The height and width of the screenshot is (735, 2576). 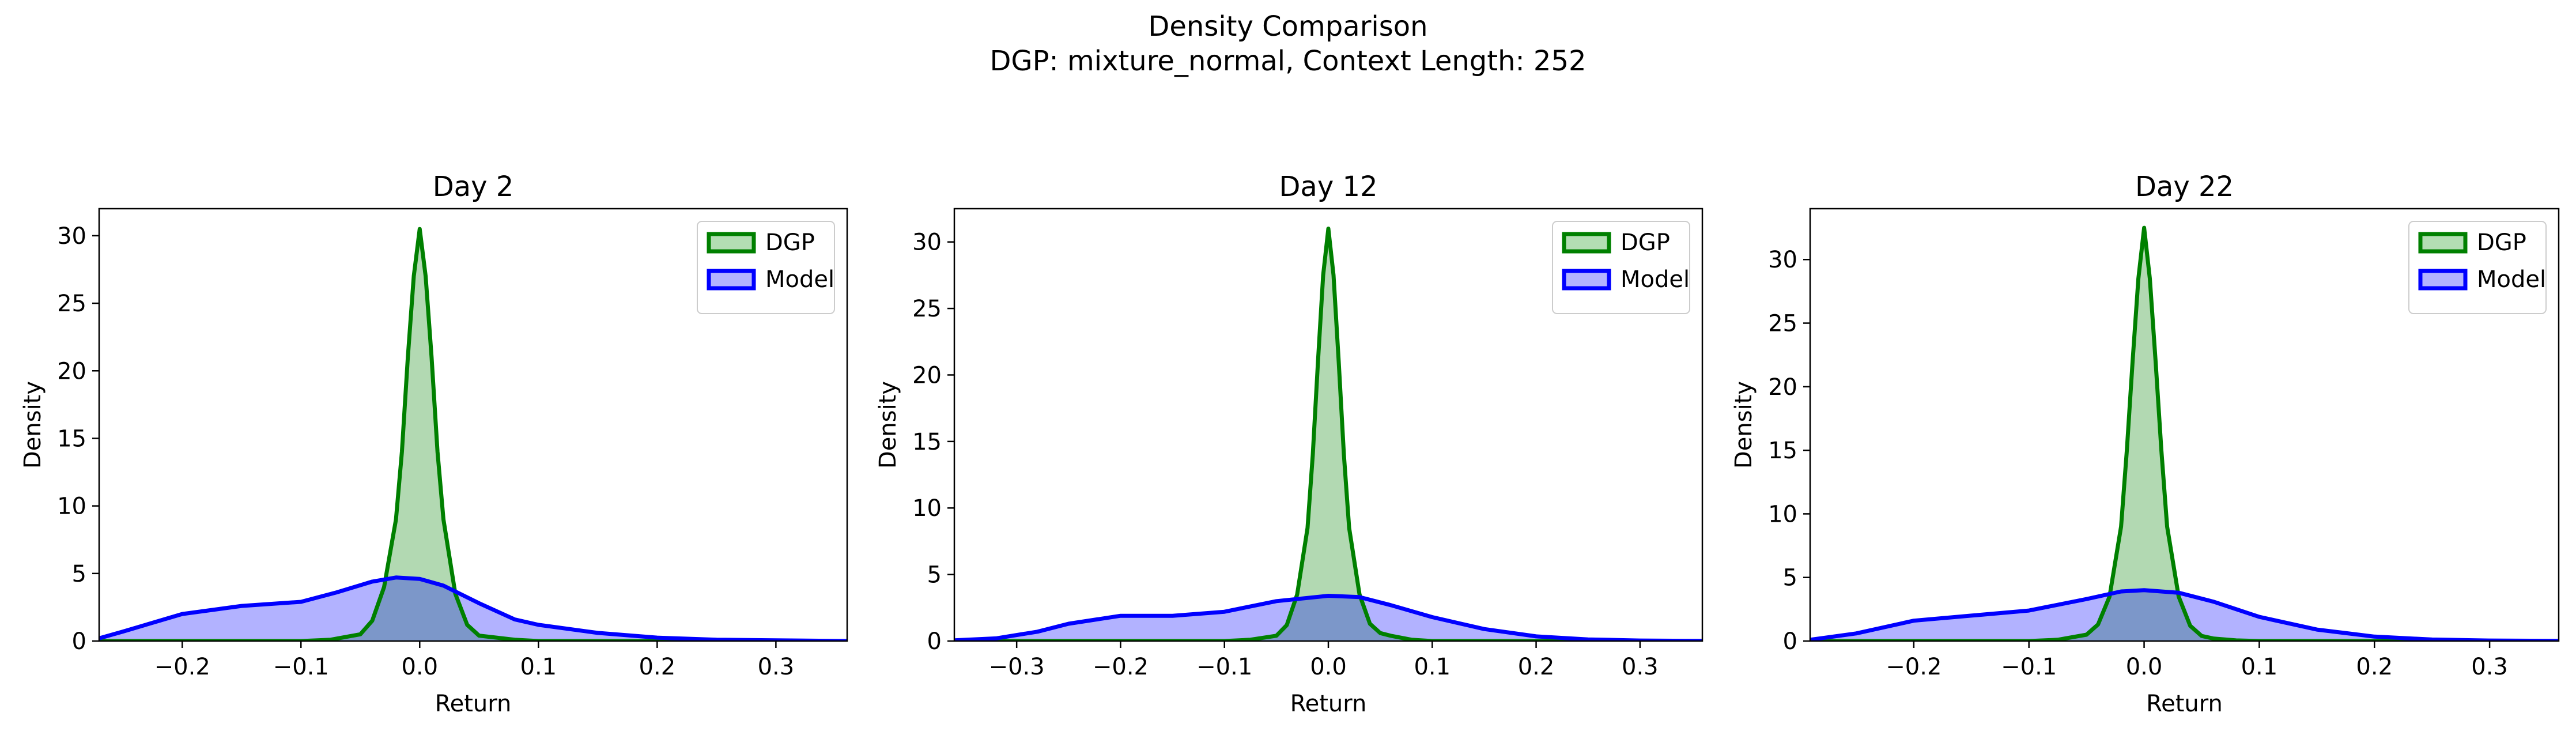 What do you see at coordinates (1017, 667) in the screenshot?
I see `x-tick-label: −0.3` at bounding box center [1017, 667].